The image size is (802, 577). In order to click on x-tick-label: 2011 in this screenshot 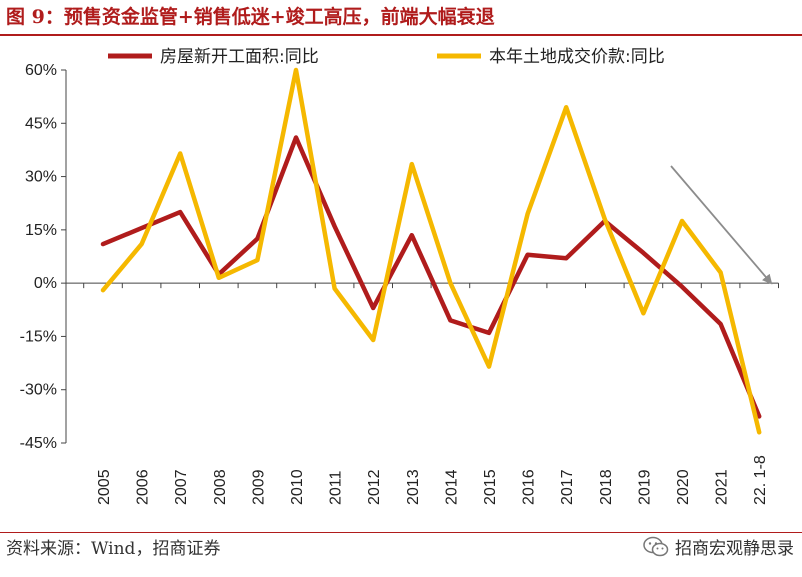, I will do `click(336, 487)`.